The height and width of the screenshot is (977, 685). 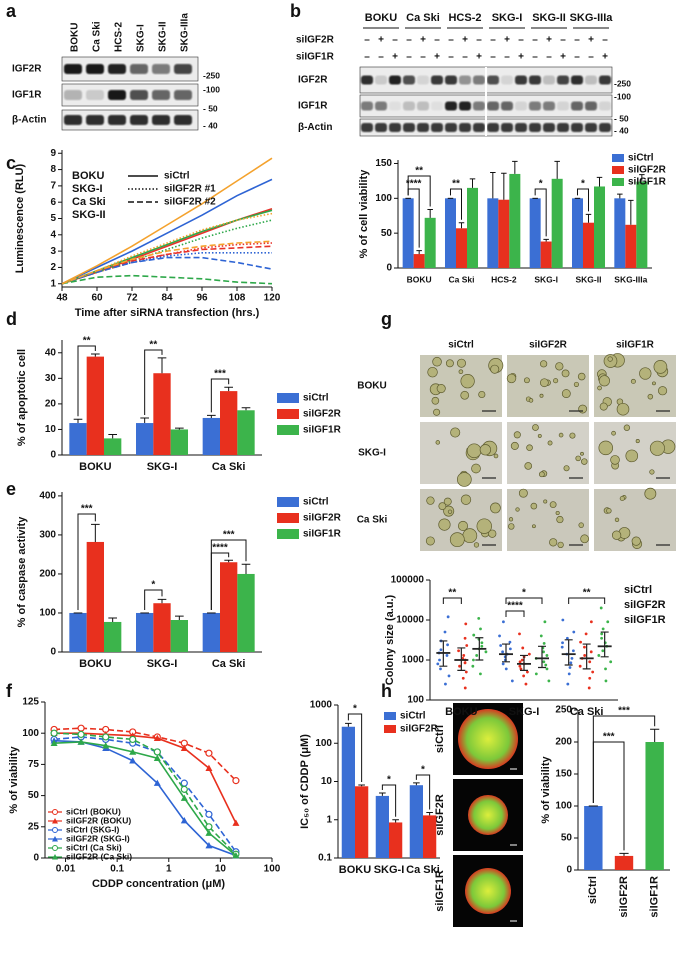 What do you see at coordinates (322, 534) in the screenshot?
I see `legend-label: siIGF1R` at bounding box center [322, 534].